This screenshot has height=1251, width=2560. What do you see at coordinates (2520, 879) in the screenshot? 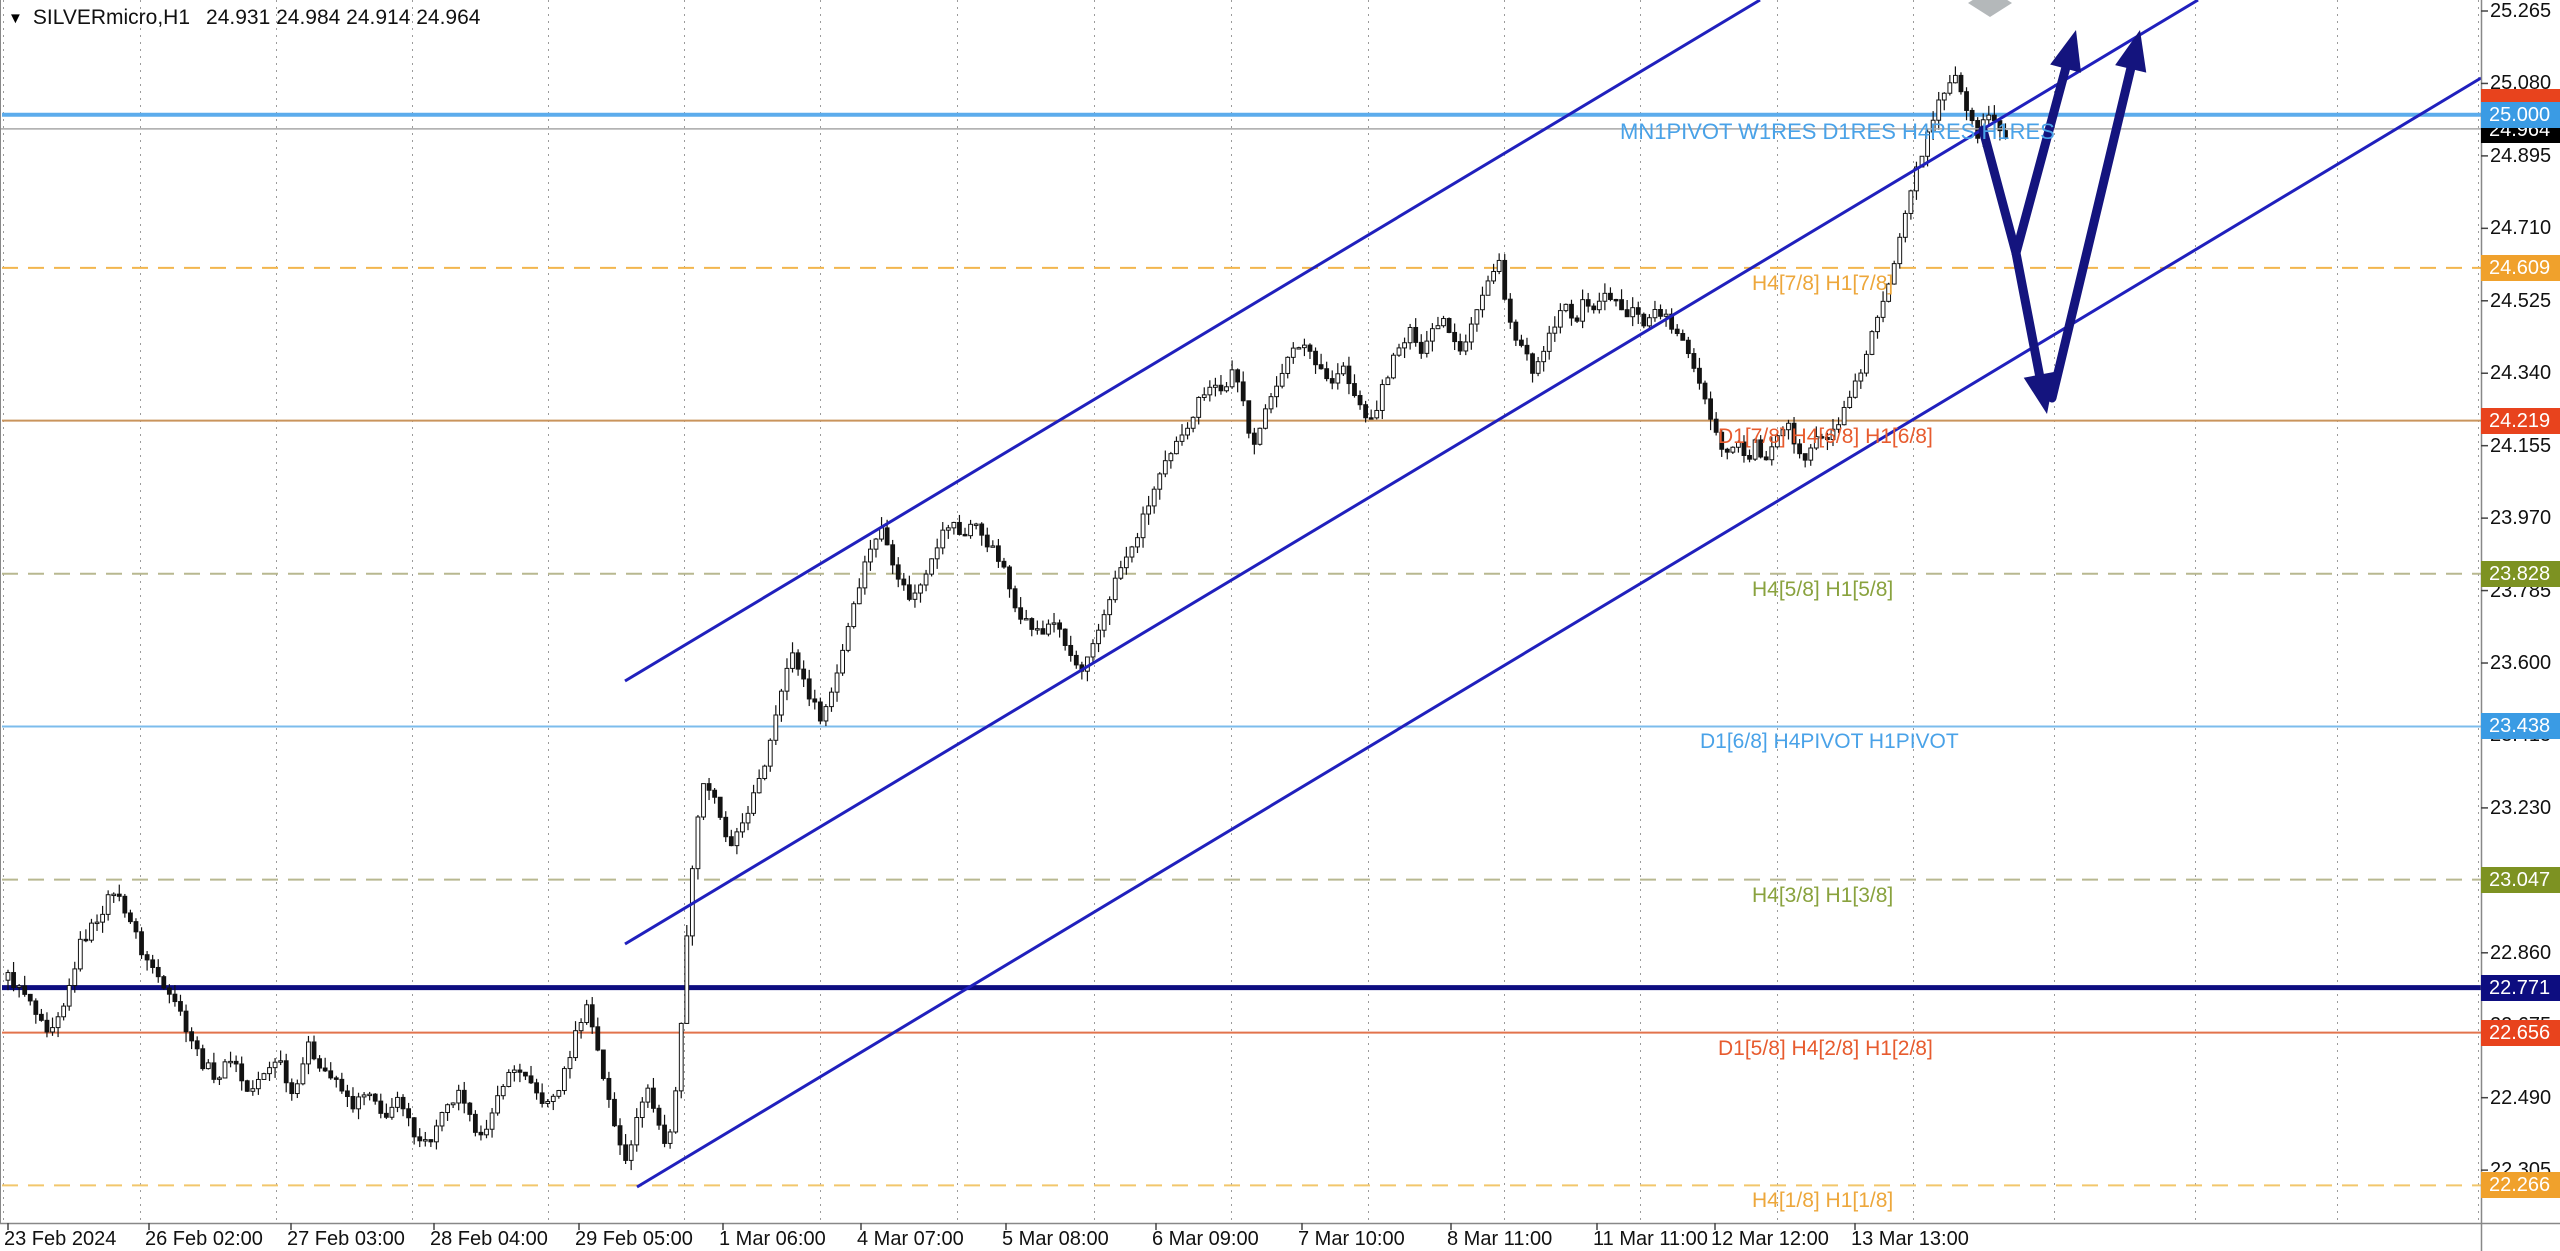
I see `level-badge-23.047: 23.047` at bounding box center [2520, 879].